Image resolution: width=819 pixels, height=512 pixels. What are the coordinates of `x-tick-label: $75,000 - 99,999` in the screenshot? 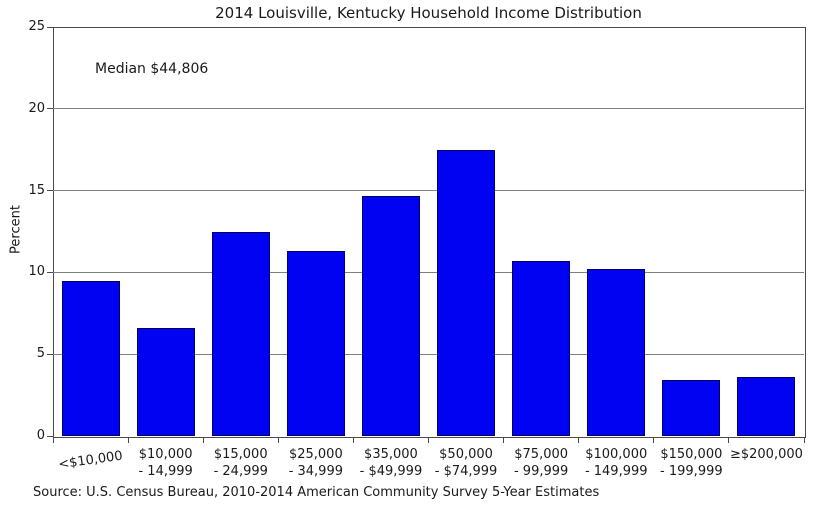 It's located at (541, 463).